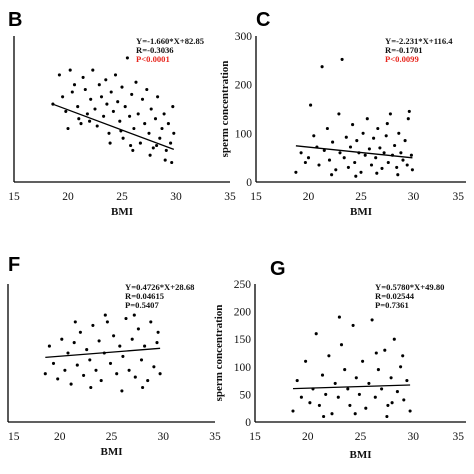 Image resolution: width=474 pixels, height=474 pixels. Describe the element at coordinates (153, 59) in the screenshot. I see `panel-b-p-value: P<0.0001` at that location.